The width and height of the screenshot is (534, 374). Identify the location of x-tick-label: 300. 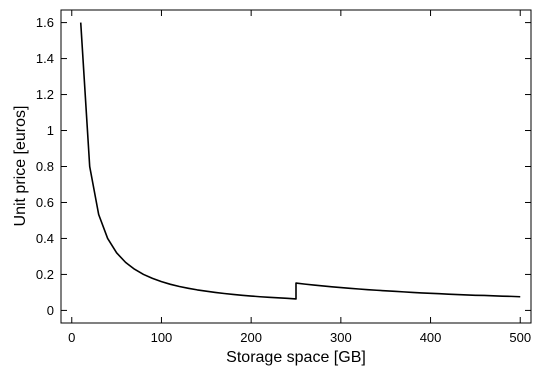
(341, 337).